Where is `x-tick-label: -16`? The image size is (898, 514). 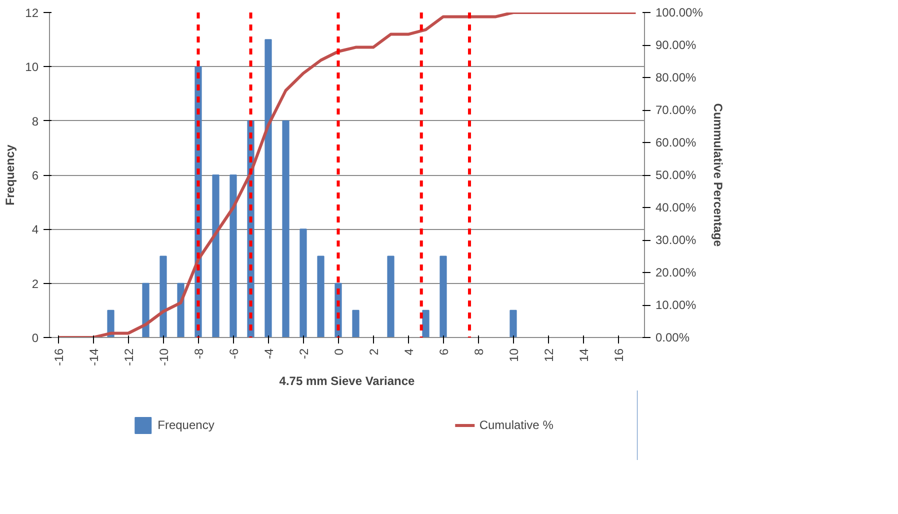 x-tick-label: -16 is located at coordinates (59, 357).